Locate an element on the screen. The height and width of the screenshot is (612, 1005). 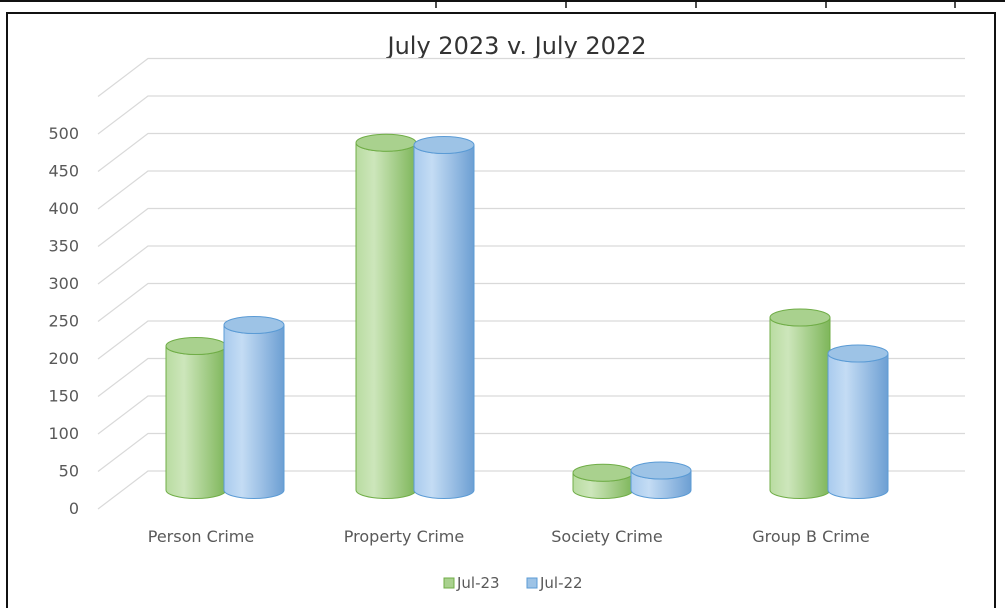
y-tick-label: 100 is located at coordinates (63, 433).